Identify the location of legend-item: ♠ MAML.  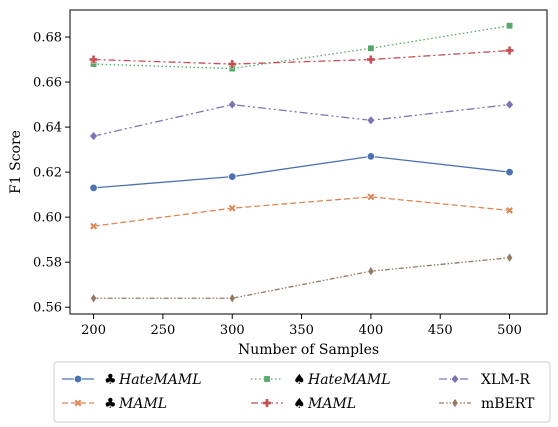
(303, 404).